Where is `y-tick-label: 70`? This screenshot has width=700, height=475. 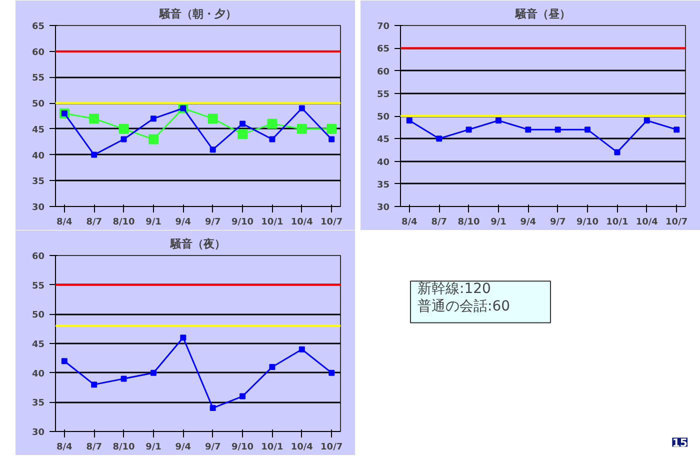 y-tick-label: 70 is located at coordinates (383, 27).